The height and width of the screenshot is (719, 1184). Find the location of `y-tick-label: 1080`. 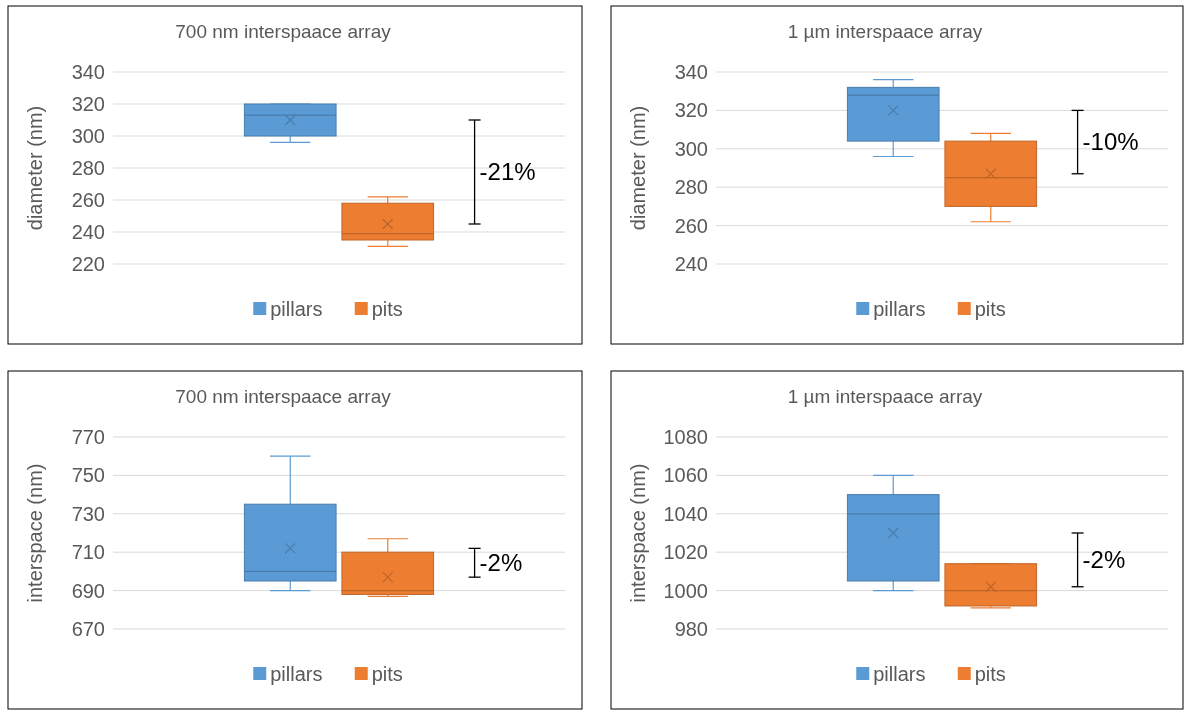

y-tick-label: 1080 is located at coordinates (685, 437).